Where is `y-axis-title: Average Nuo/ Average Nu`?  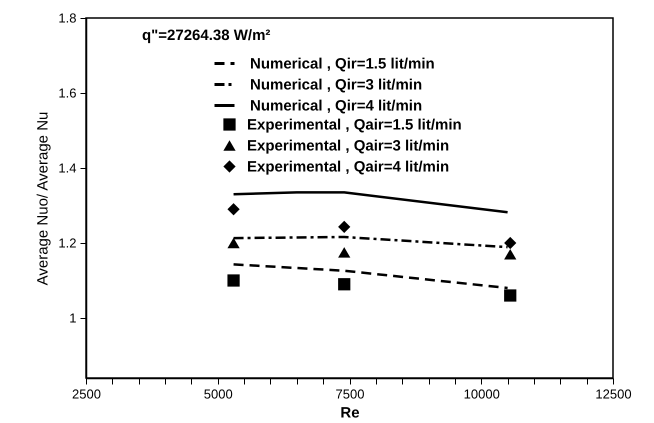 y-axis-title: Average Nuo/ Average Nu is located at coordinates (43, 199).